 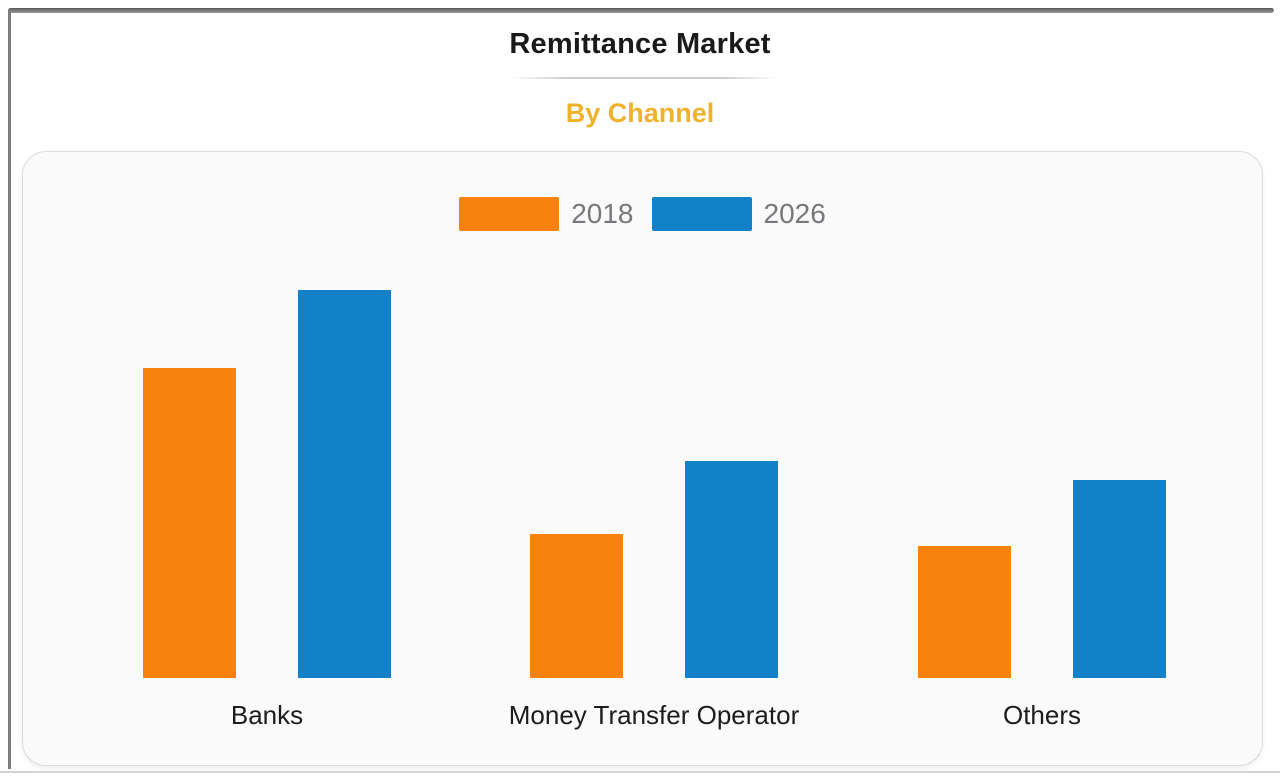 What do you see at coordinates (602, 213) in the screenshot?
I see `legend-label-2018: 2018` at bounding box center [602, 213].